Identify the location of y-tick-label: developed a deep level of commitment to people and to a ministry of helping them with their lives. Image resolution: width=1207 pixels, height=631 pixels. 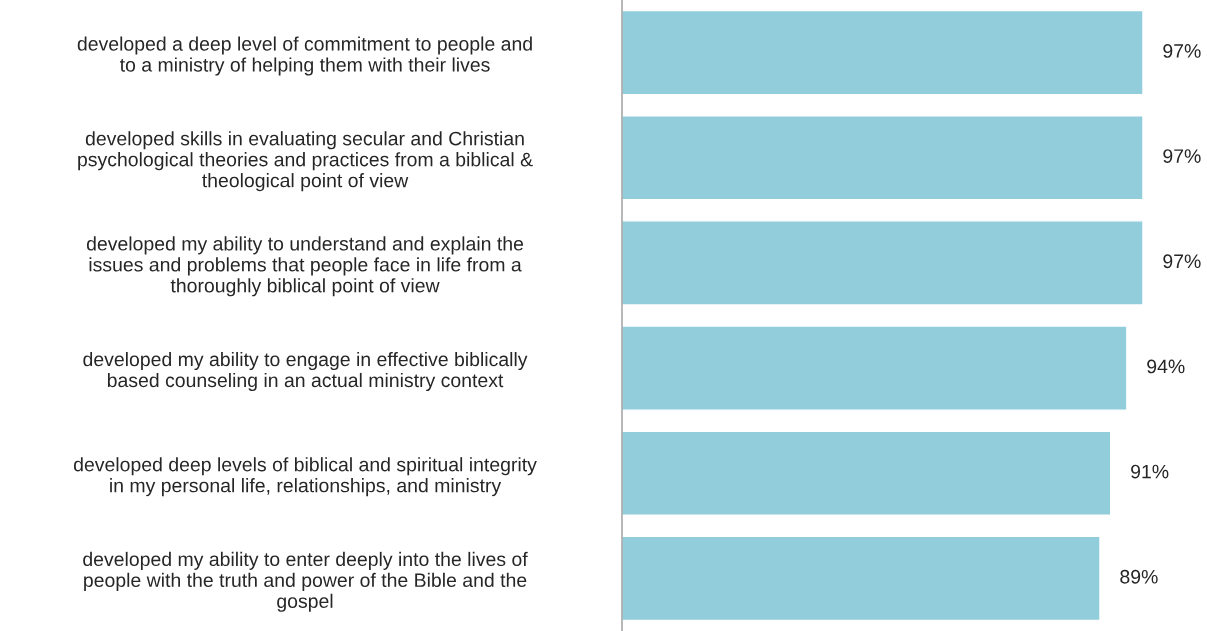
(304, 56).